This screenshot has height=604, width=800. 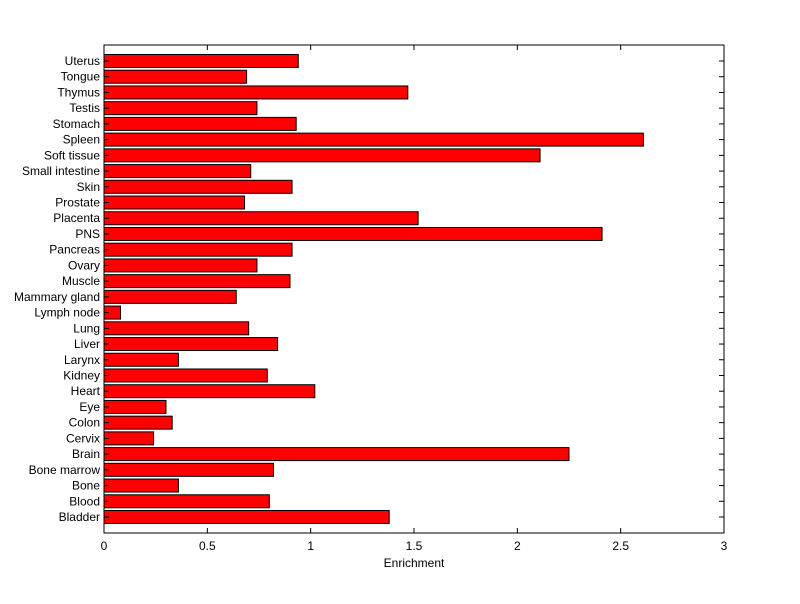 I want to click on y-tick-label: Skin, so click(x=88, y=187).